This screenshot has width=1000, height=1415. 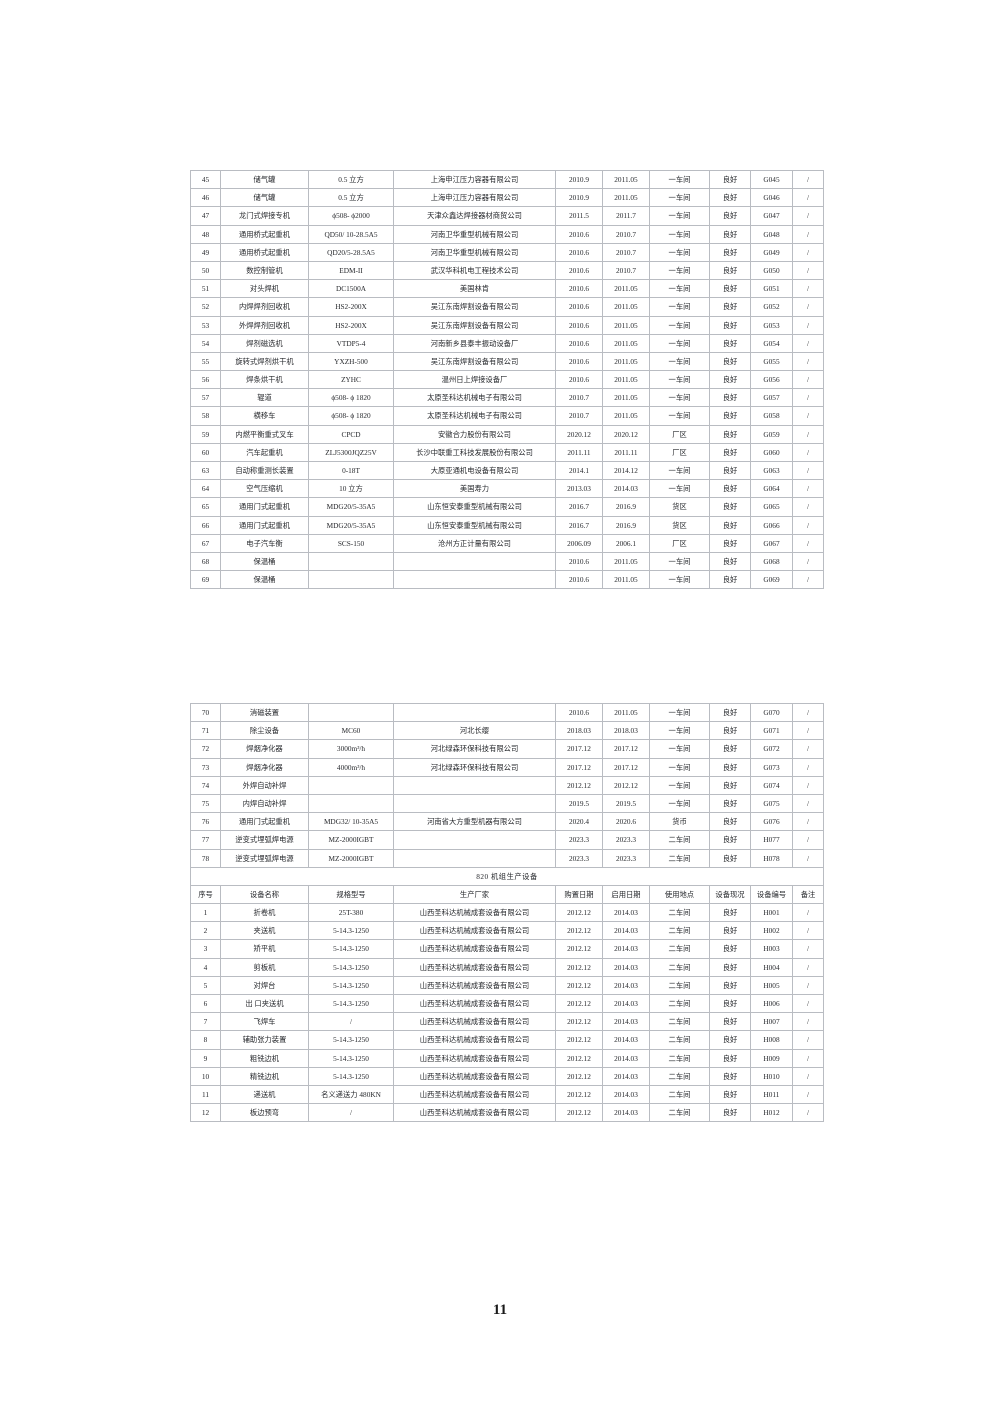 What do you see at coordinates (626, 894) in the screenshot?
I see `column-header-start-date: 启用日期` at bounding box center [626, 894].